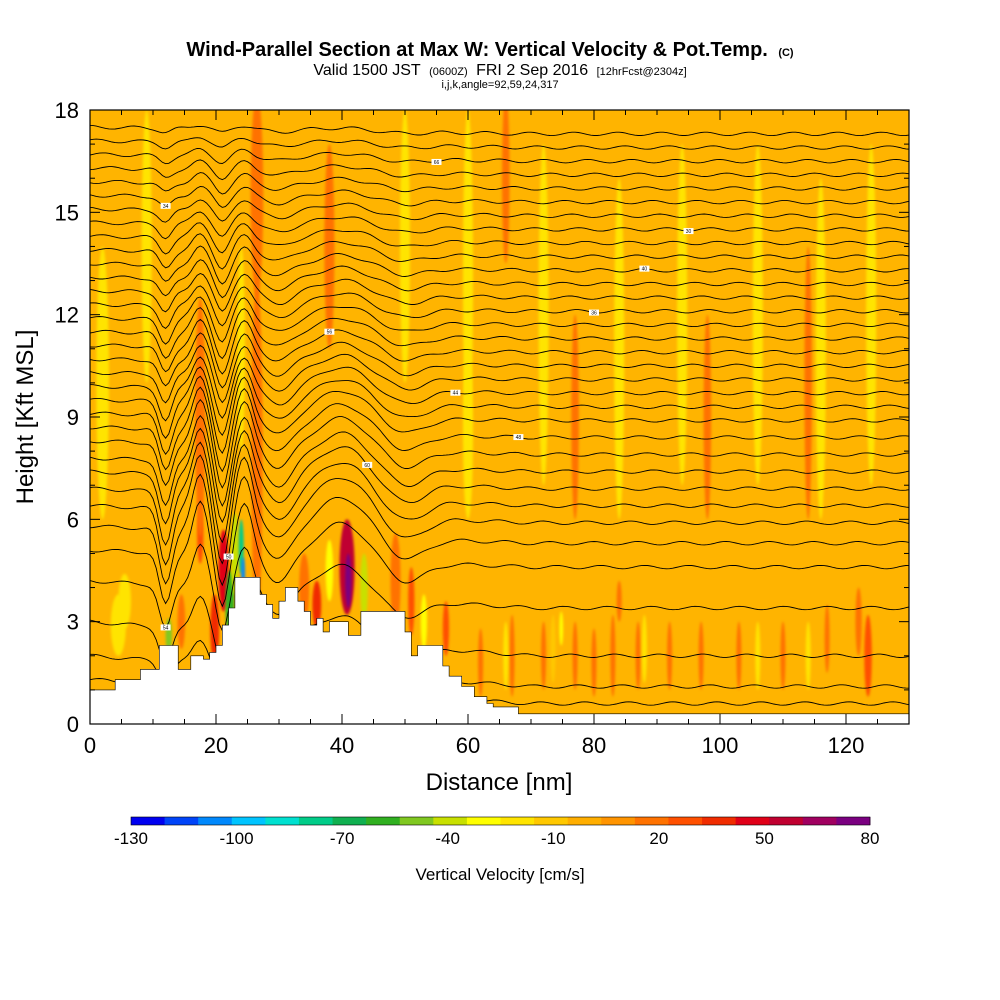  I want to click on contour-label-2: 44, so click(456, 394).